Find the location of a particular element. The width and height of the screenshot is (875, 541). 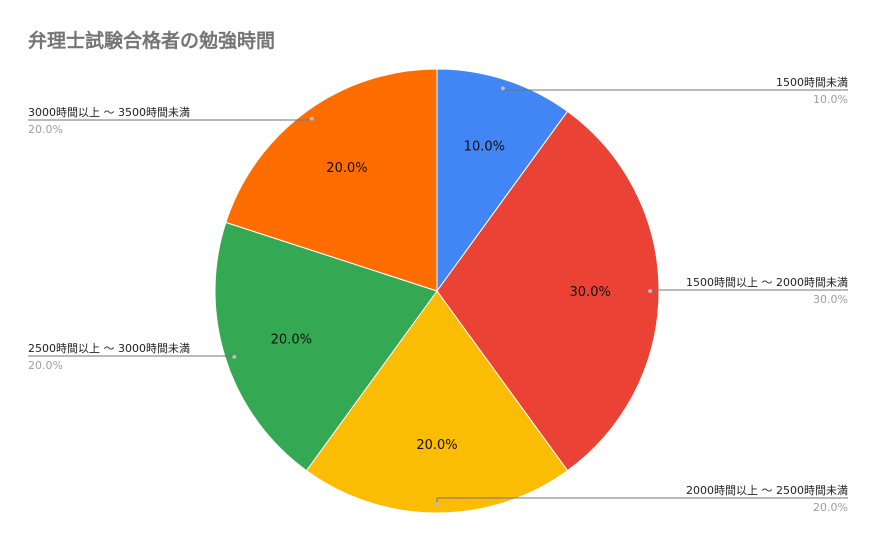

callout-category-label: 3000時間以上 ～ 3500時間未満 is located at coordinates (109, 112).